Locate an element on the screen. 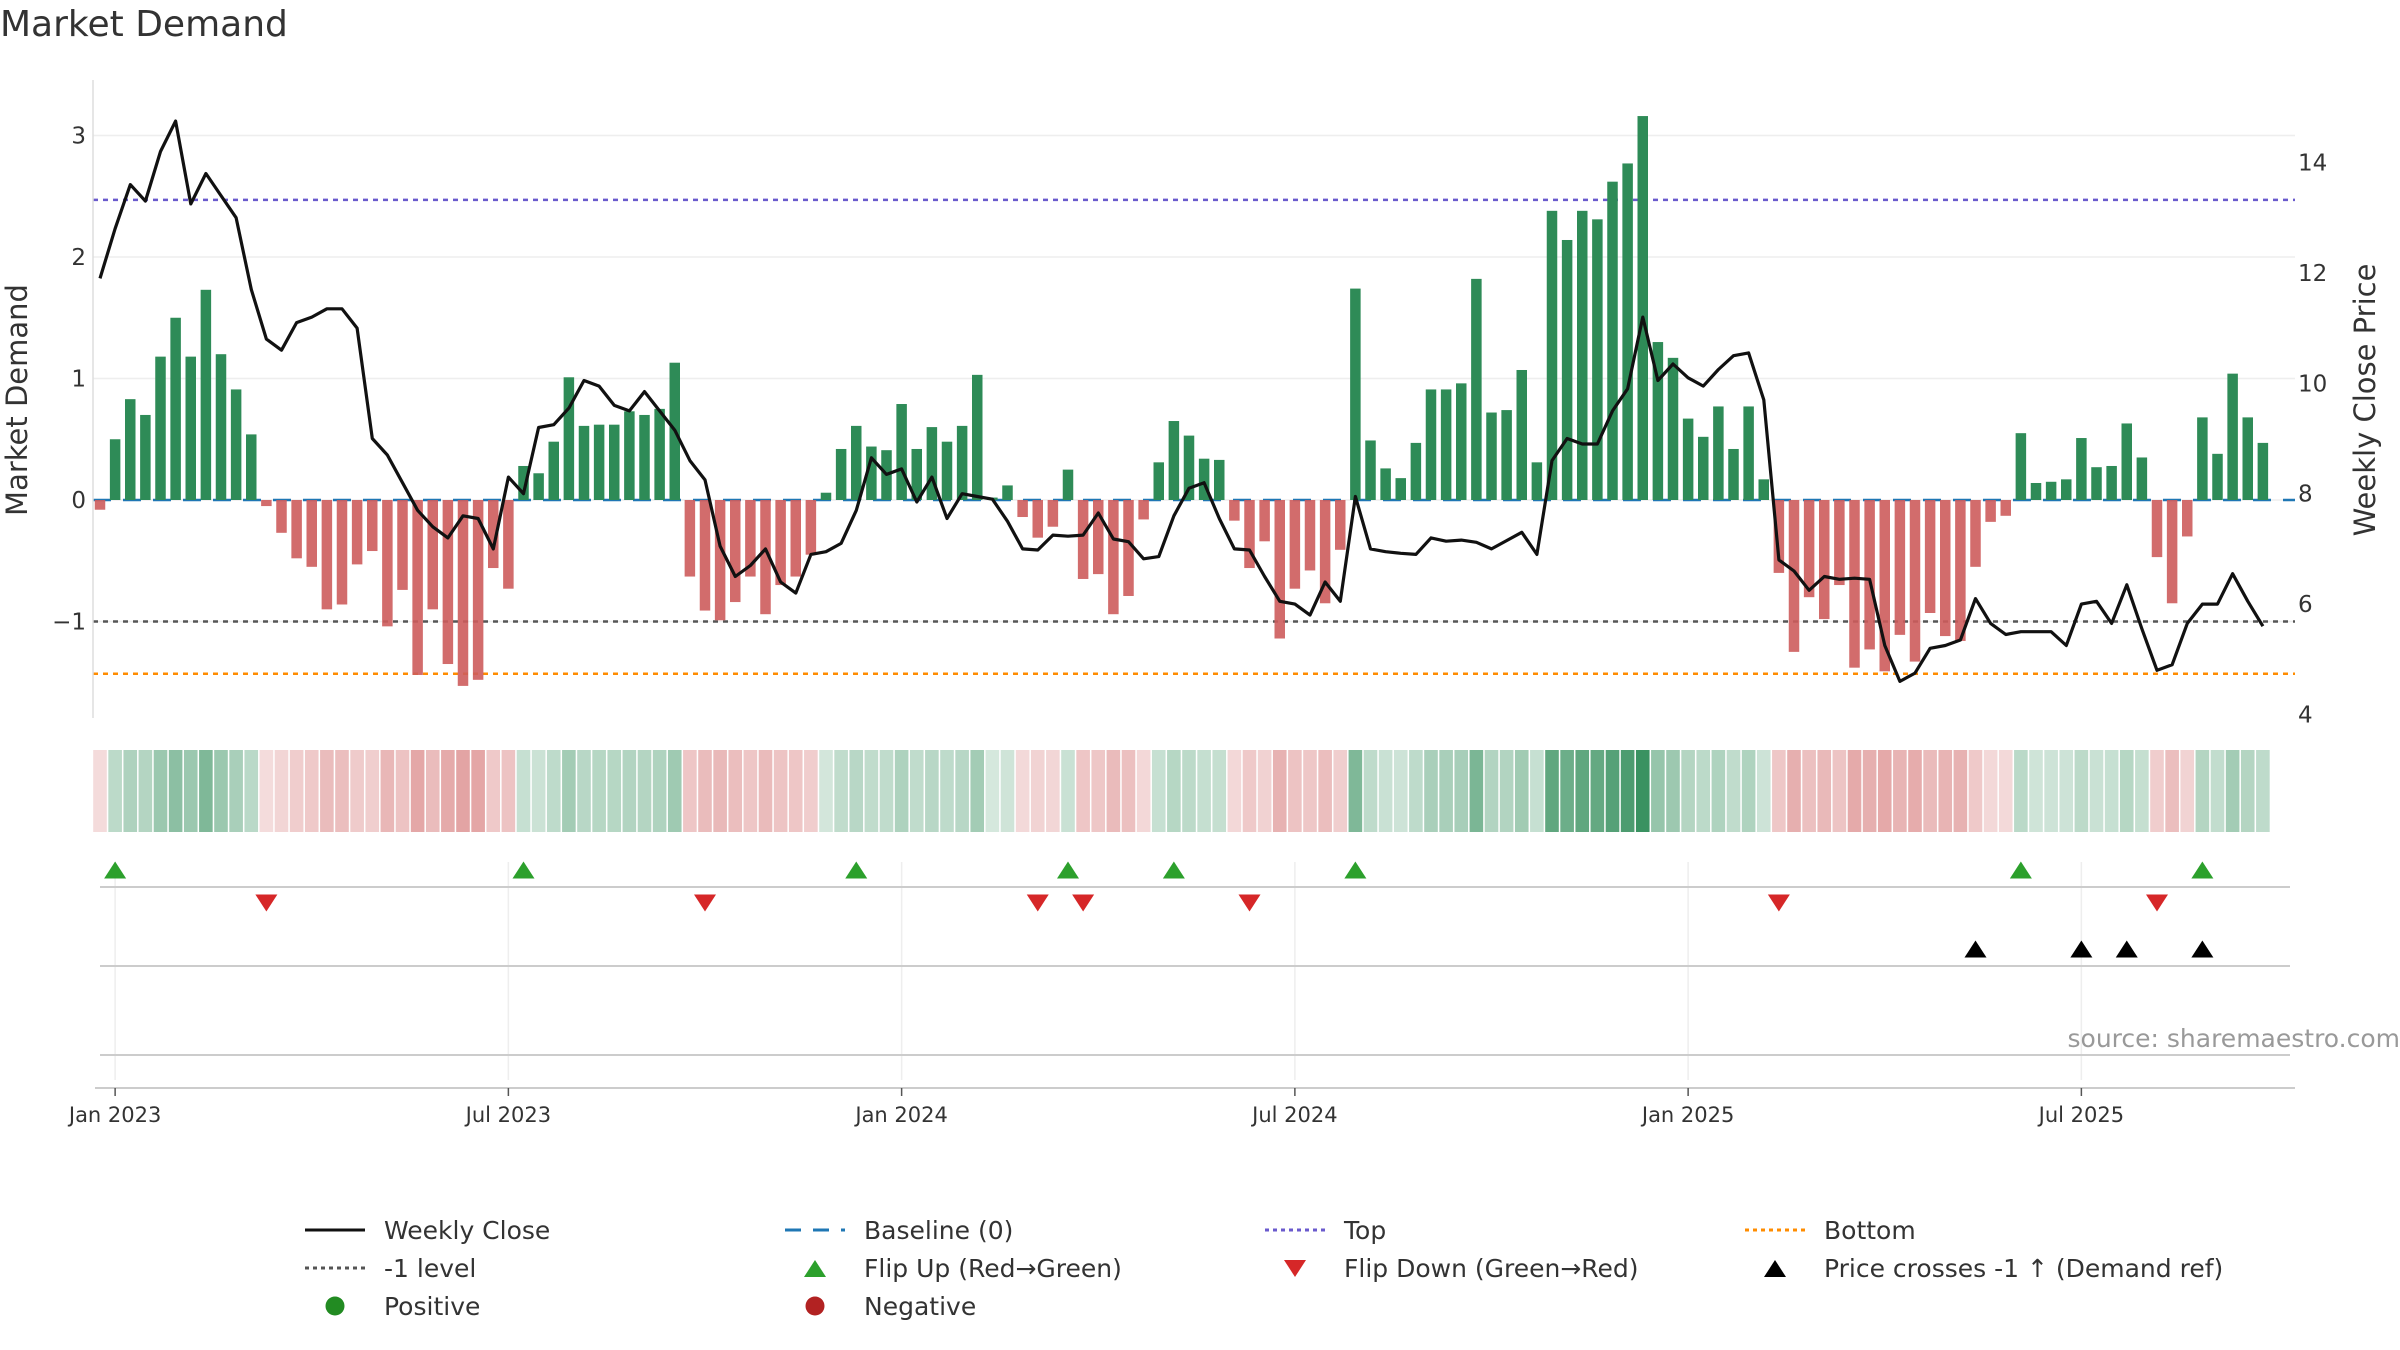 The image size is (2400, 1350). y-tick-label: −1 is located at coordinates (69, 623).